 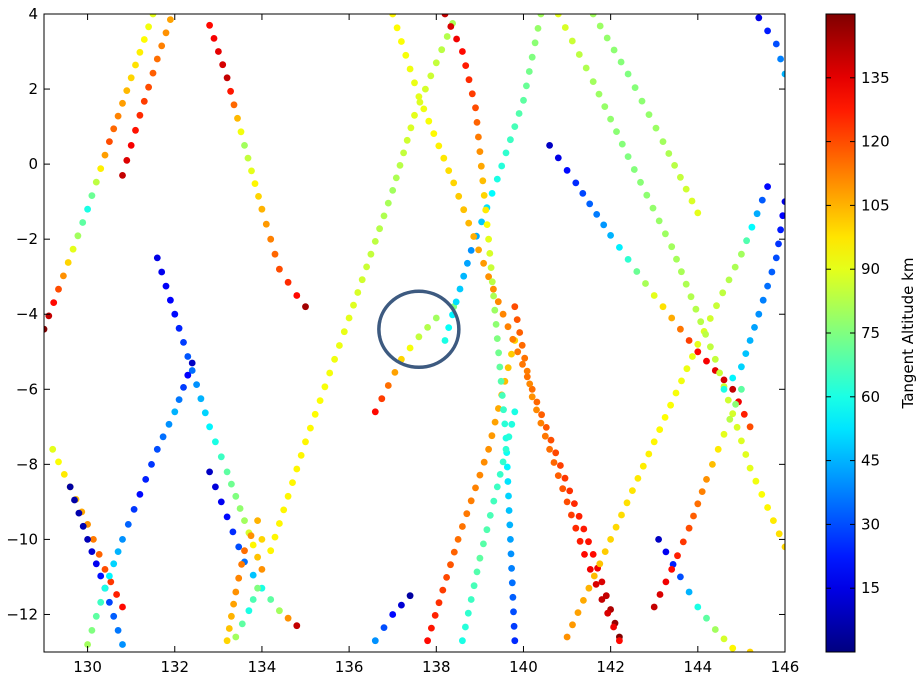 What do you see at coordinates (870, 588) in the screenshot?
I see `colorbar-tick-label: 15` at bounding box center [870, 588].